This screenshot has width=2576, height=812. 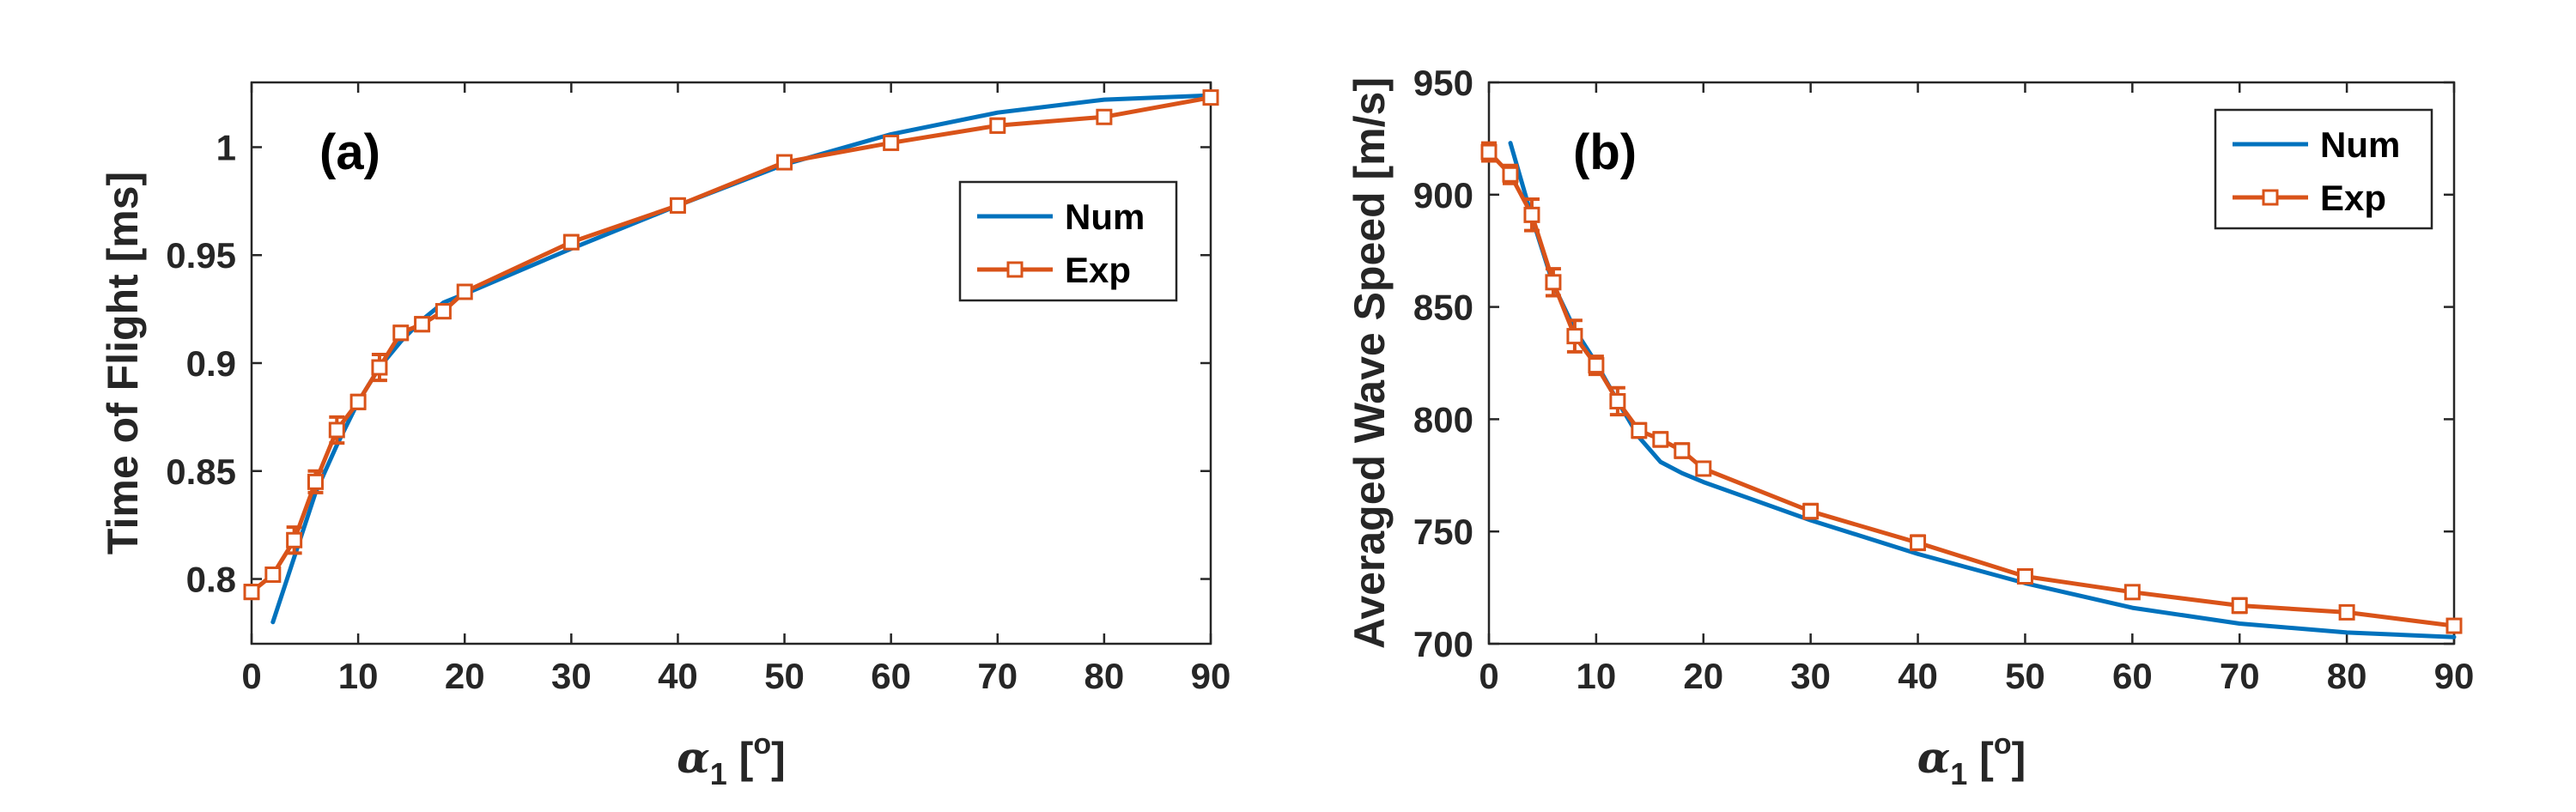 What do you see at coordinates (1443, 532) in the screenshot?
I see `chart-b-ytick-label: 750` at bounding box center [1443, 532].